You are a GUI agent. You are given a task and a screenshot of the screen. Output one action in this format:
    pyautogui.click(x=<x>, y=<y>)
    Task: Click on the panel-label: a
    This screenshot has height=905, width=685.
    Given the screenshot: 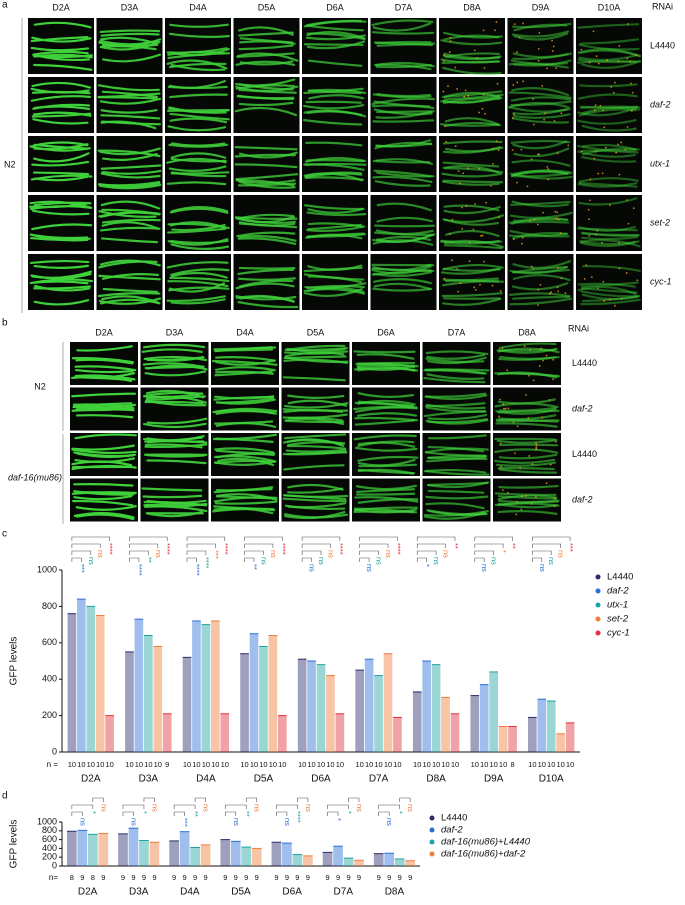 What is the action you would take?
    pyautogui.click(x=5, y=5)
    